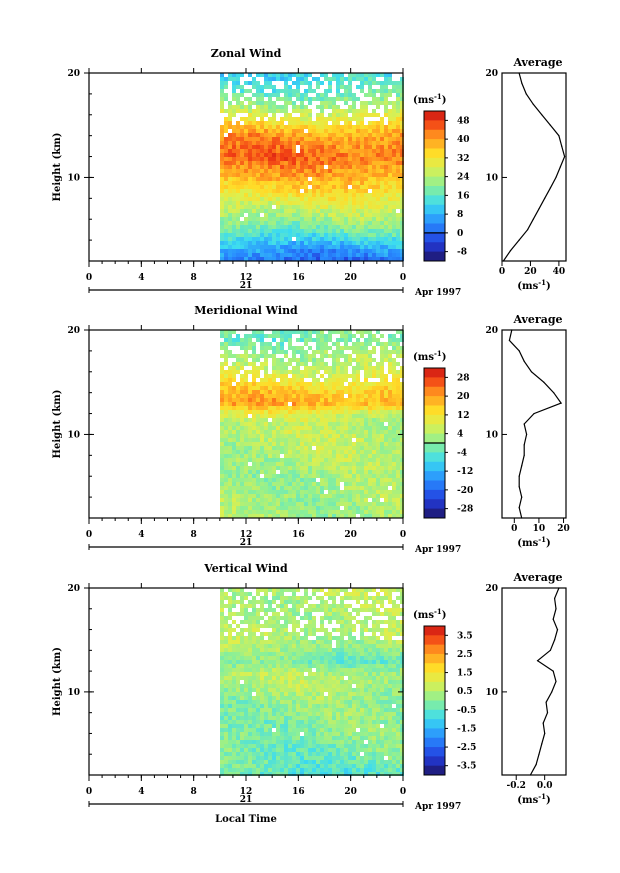 This screenshot has width=620, height=873. What do you see at coordinates (534, 167) in the screenshot?
I see `profile-line` at bounding box center [534, 167].